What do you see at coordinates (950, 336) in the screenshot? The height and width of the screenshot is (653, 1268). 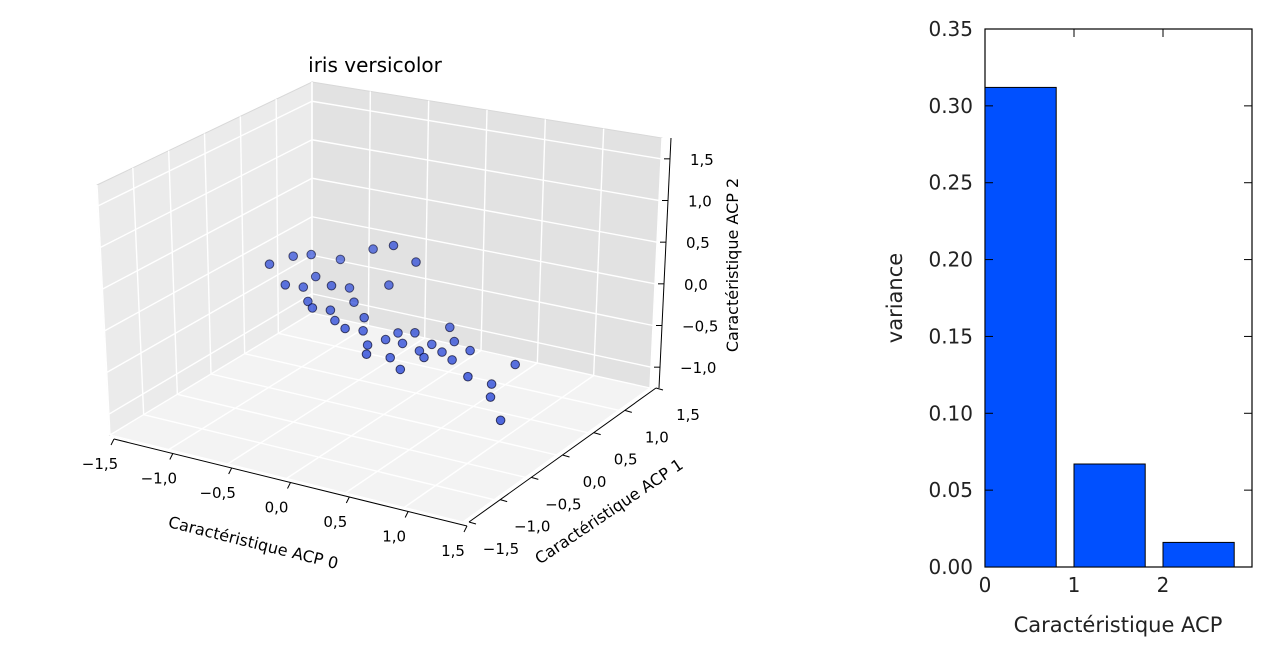 I see `bar-y-tick-label: 0.15` at bounding box center [950, 336].